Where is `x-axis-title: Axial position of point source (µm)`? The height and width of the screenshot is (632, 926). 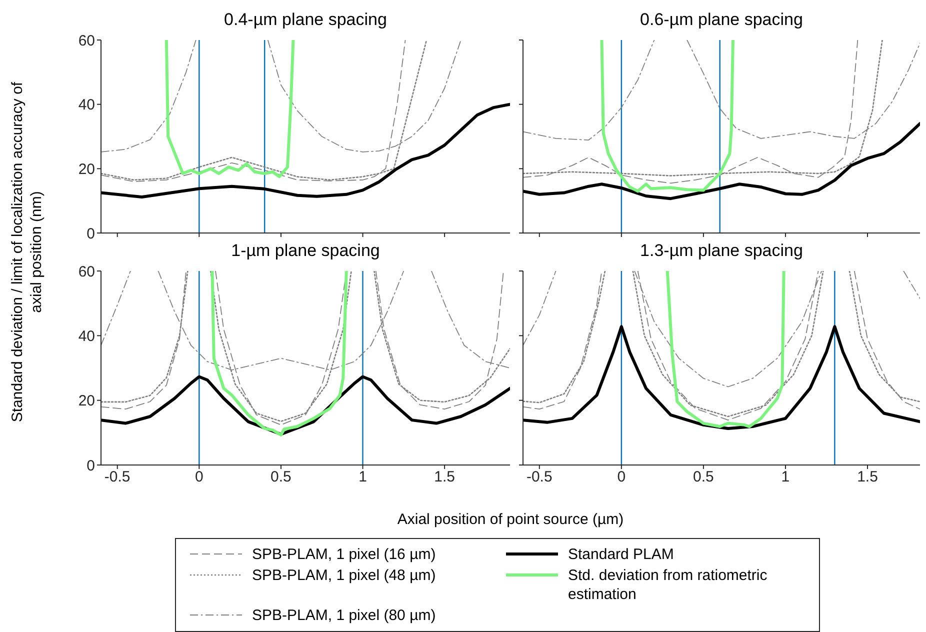
x-axis-title: Axial position of point source (µm) is located at coordinates (510, 519).